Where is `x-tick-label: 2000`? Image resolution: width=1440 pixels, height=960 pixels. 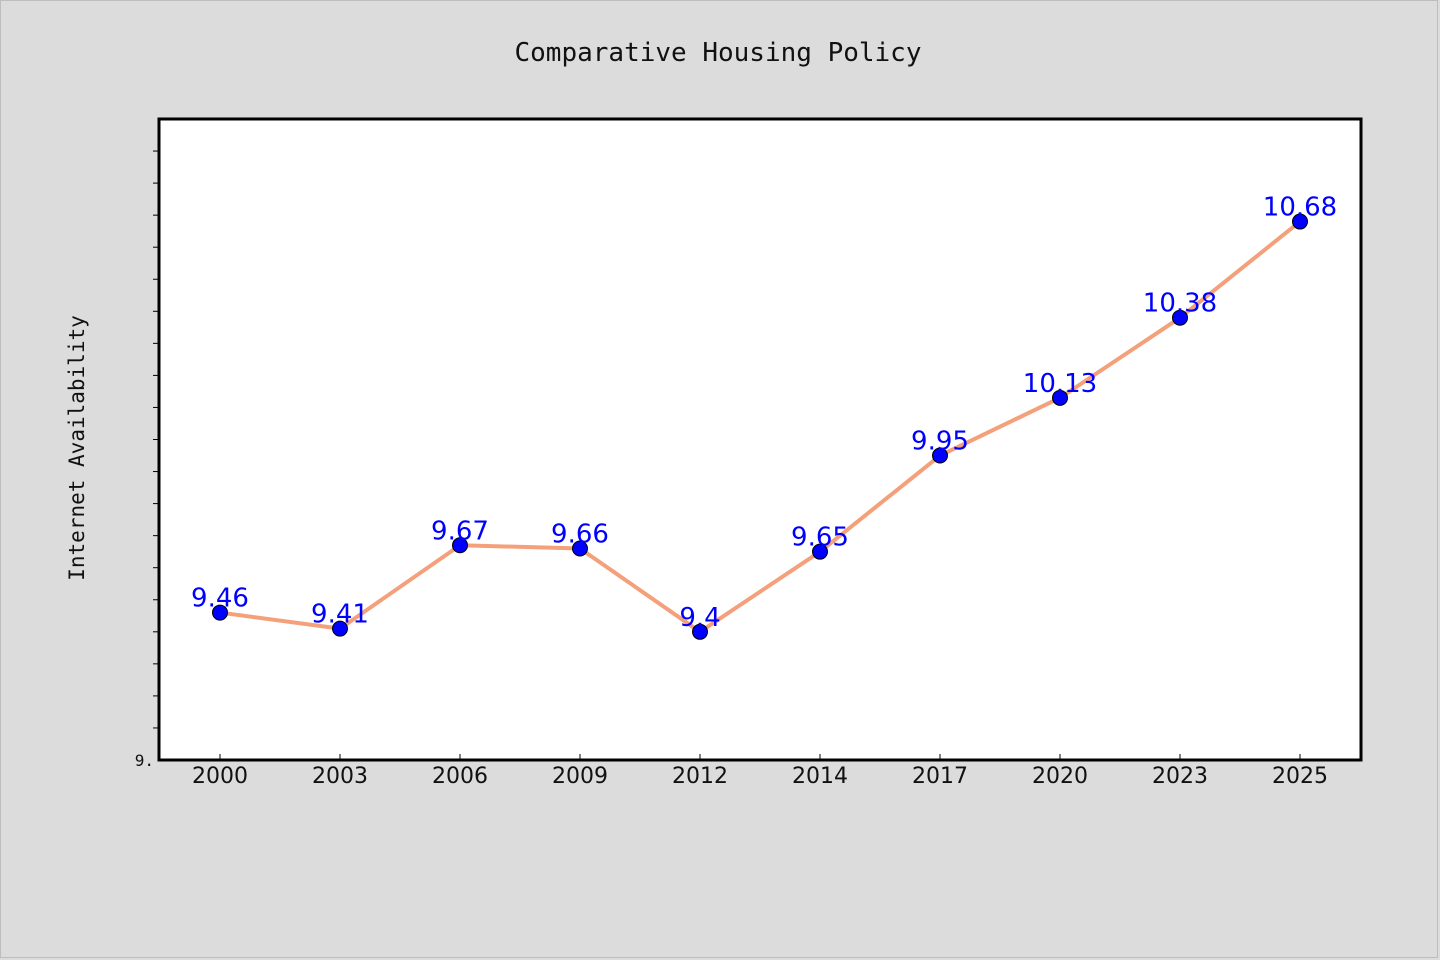 x-tick-label: 2000 is located at coordinates (220, 776).